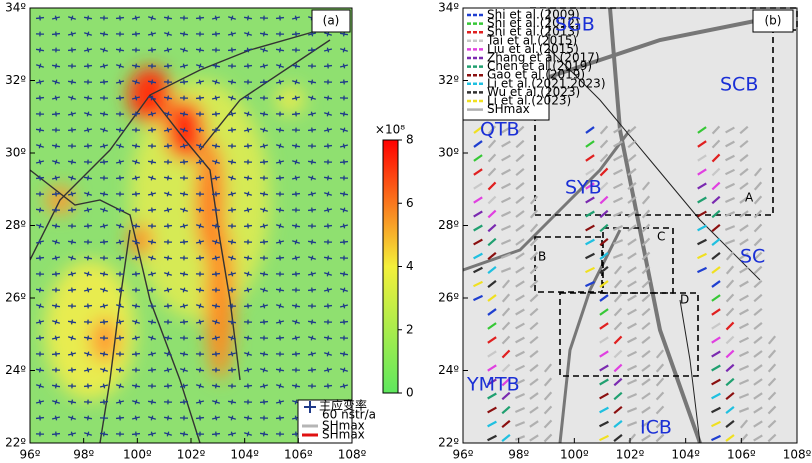  Describe the element at coordinates (410, 140) in the screenshot. I see `colorbar-tick-label: 8` at that location.